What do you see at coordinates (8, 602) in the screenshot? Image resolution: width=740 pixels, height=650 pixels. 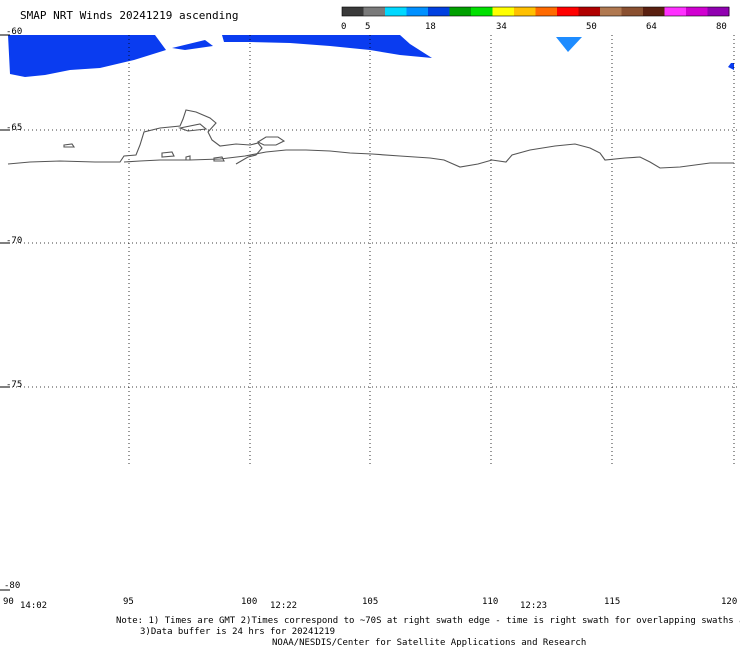 I see `lon-label: 90` at bounding box center [8, 602].